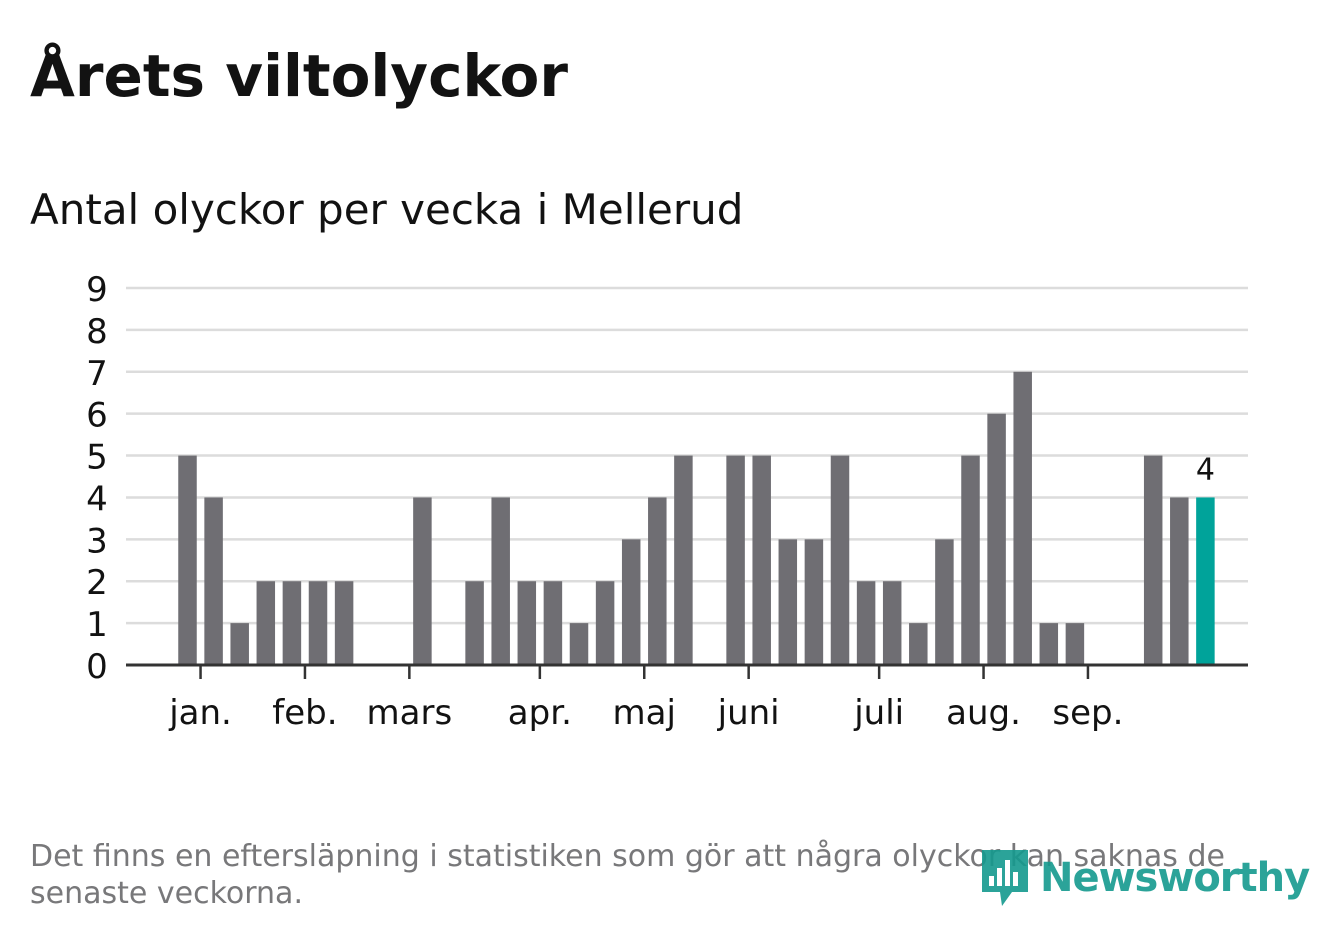  I want to click on data-labels: 4, so click(1205, 469).